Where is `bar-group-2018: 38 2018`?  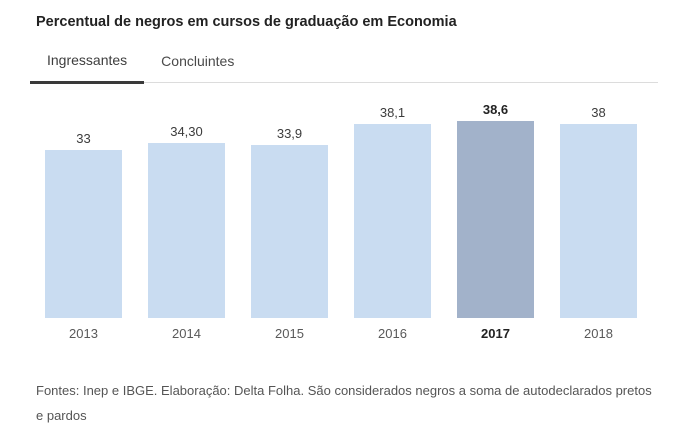 bar-group-2018: 38 2018 is located at coordinates (598, 223).